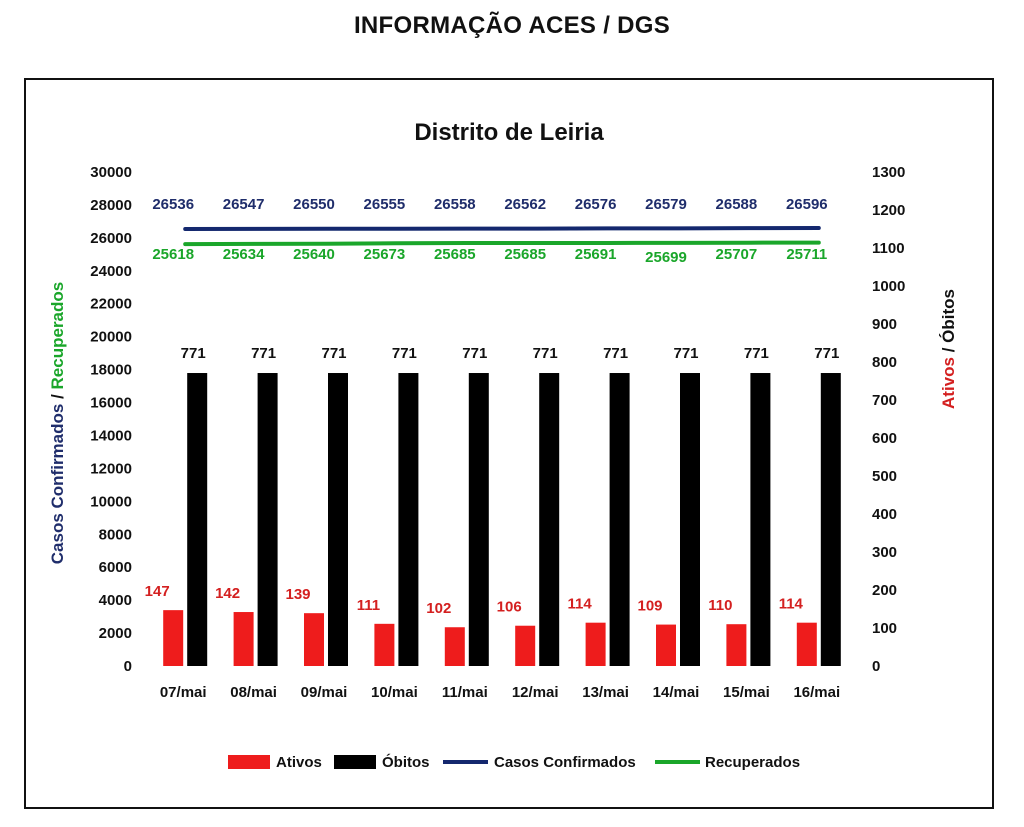  I want to click on line-recuperados, so click(502, 243).